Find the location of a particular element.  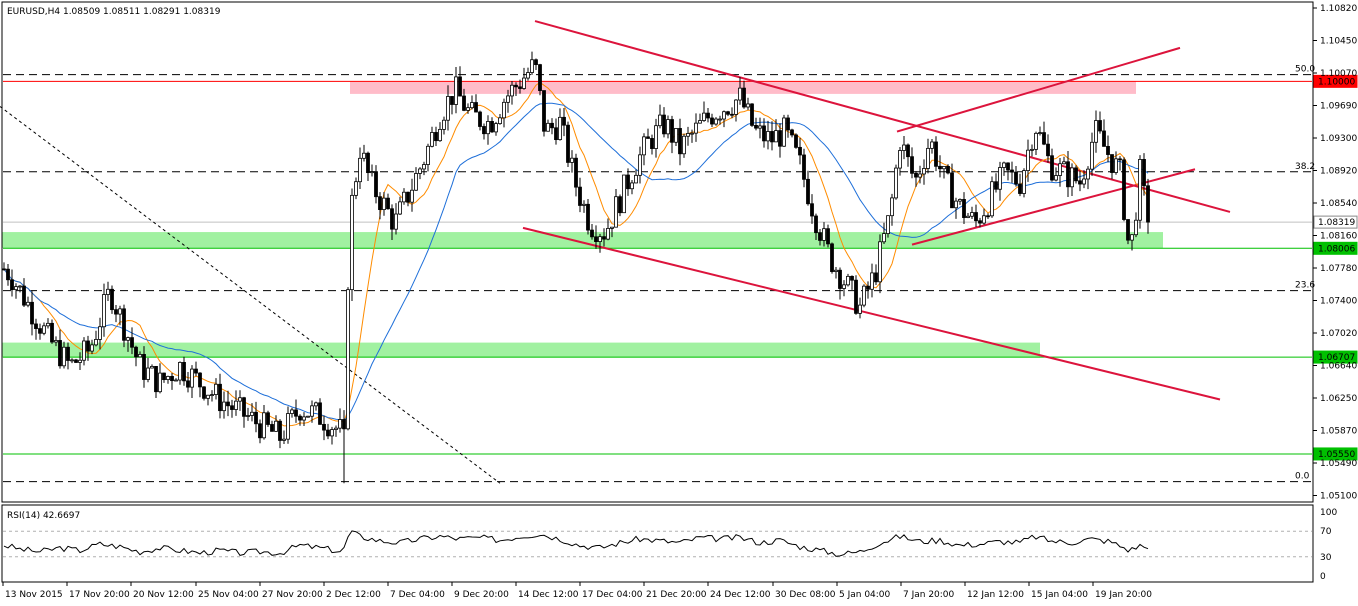

x-tick-label: 17 Dec 04:00 is located at coordinates (612, 595).